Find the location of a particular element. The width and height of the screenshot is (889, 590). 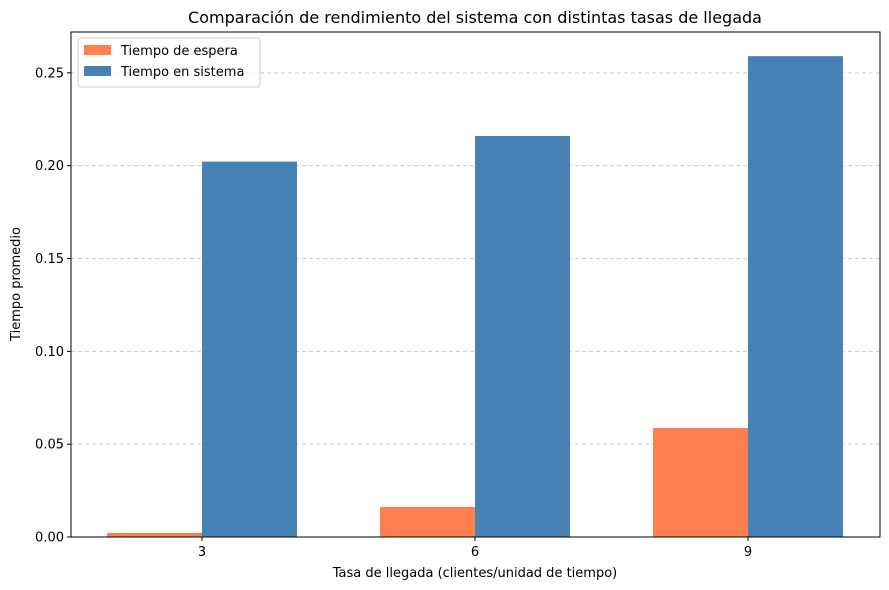

legend: Tiempo de espera Tiempo en sistema is located at coordinates (169, 62).